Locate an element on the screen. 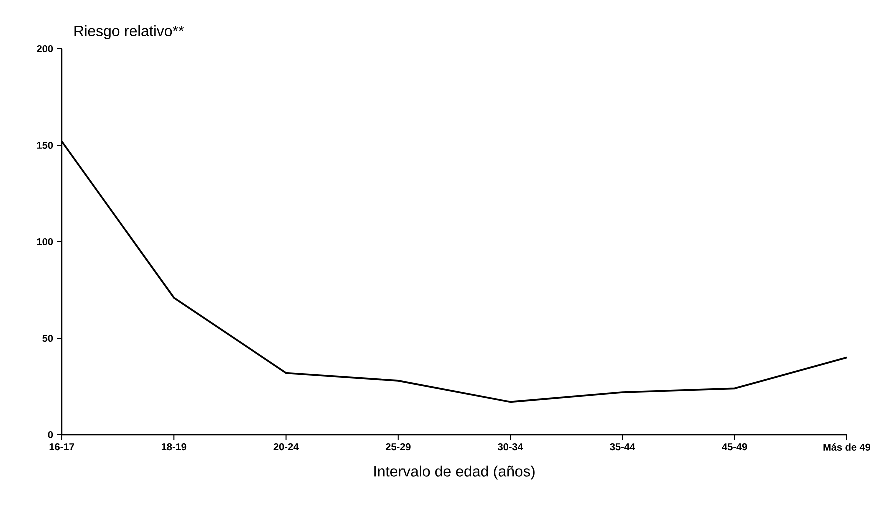 This screenshot has height=513, width=882. y-tick-label: 200 is located at coordinates (45, 49).